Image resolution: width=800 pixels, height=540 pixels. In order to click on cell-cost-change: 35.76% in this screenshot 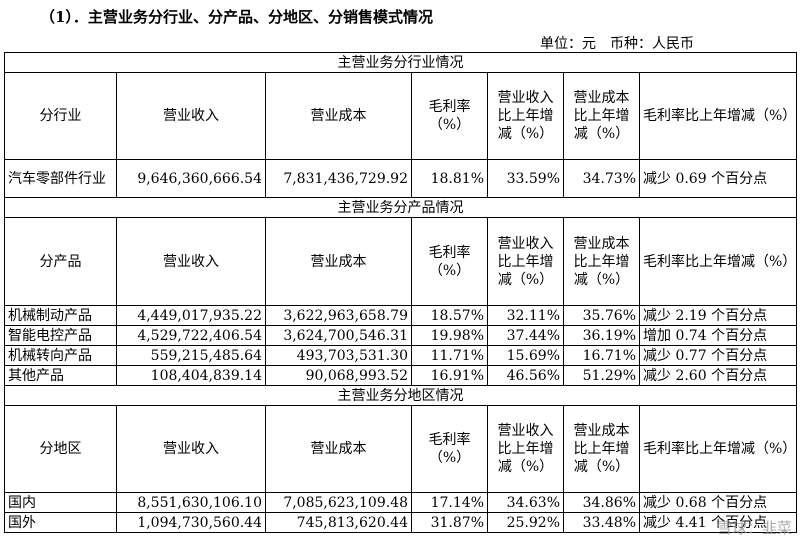, I will do `click(601, 315)`.